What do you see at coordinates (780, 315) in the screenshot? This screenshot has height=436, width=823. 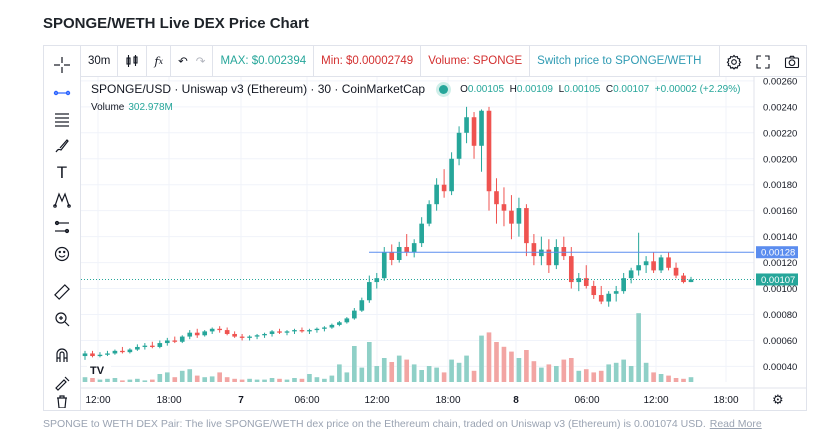 I see `y-tick-label: 0.00080` at bounding box center [780, 315].